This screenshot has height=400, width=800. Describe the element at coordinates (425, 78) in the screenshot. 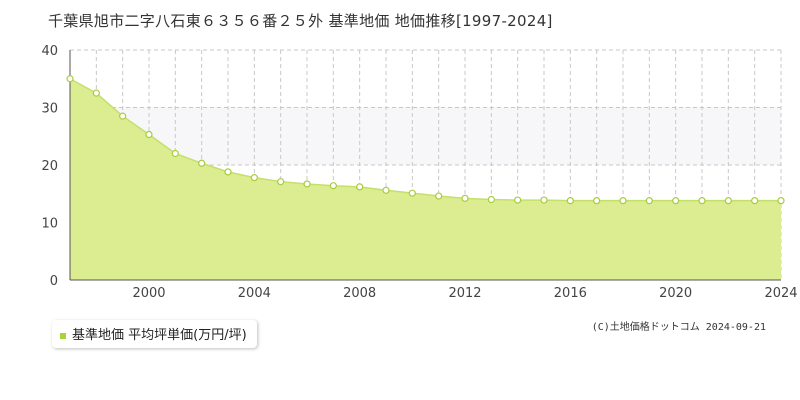

I see `plot-band-upper` at that location.